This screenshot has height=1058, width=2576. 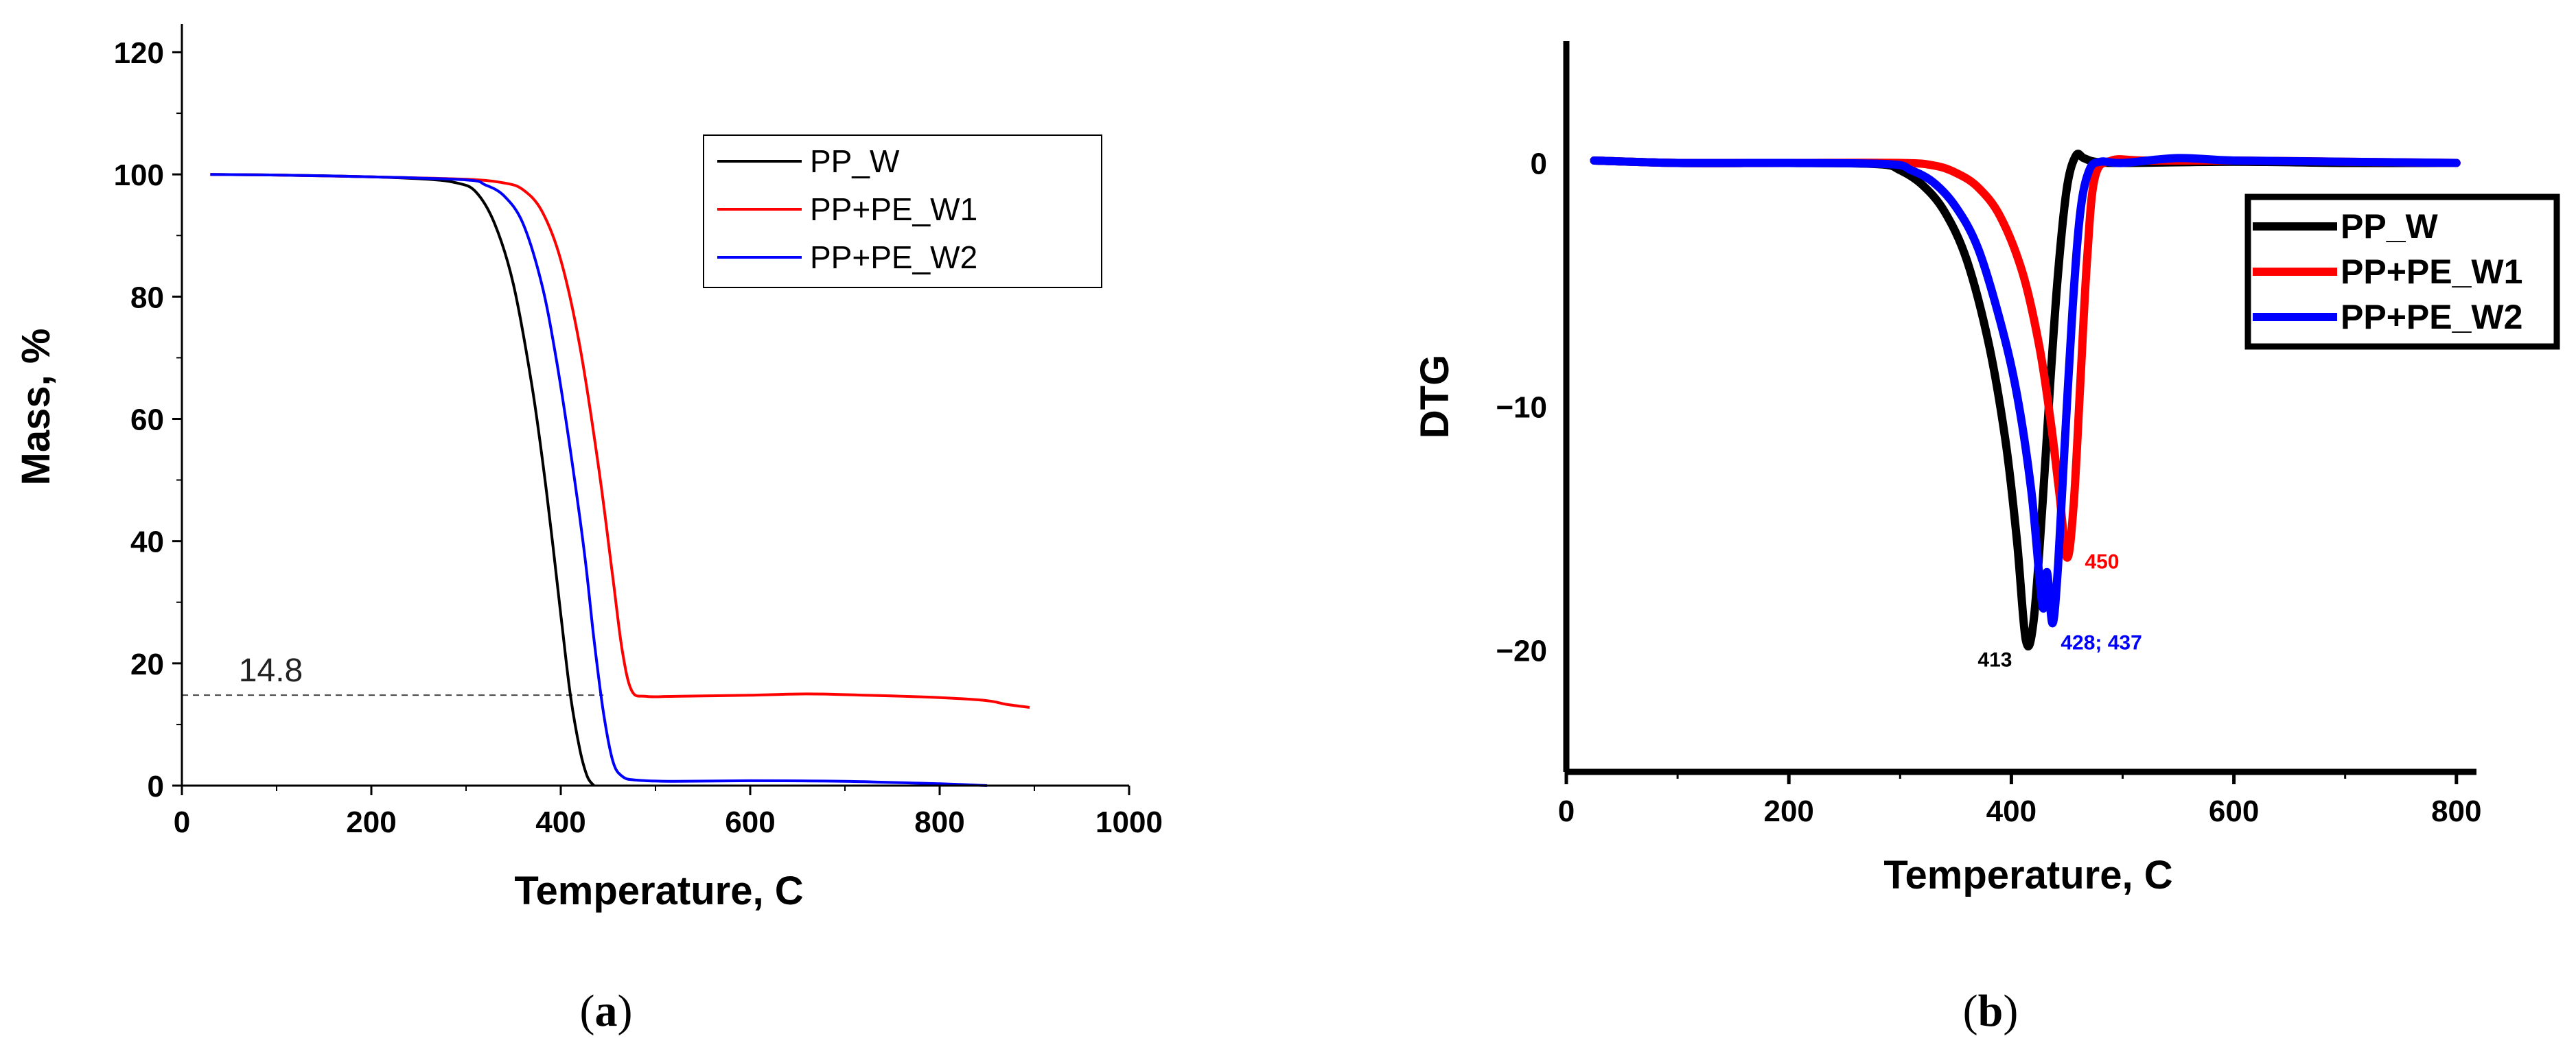 What do you see at coordinates (139, 175) in the screenshot?
I see `y-tick-label: 100` at bounding box center [139, 175].